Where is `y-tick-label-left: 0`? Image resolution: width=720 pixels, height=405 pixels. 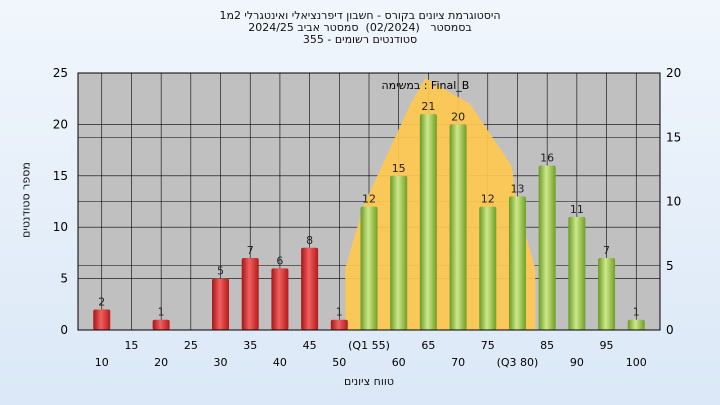 y-tick-label-left: 0 is located at coordinates (64, 330).